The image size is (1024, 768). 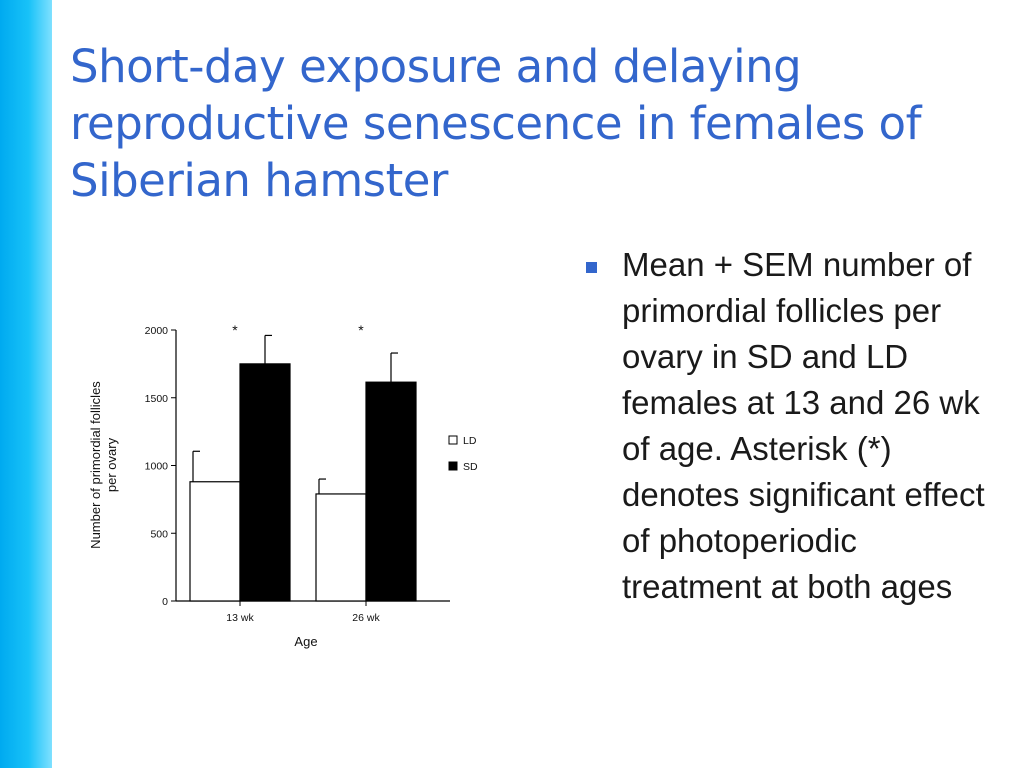 What do you see at coordinates (453, 440) in the screenshot?
I see `legend-swatch-ld` at bounding box center [453, 440].